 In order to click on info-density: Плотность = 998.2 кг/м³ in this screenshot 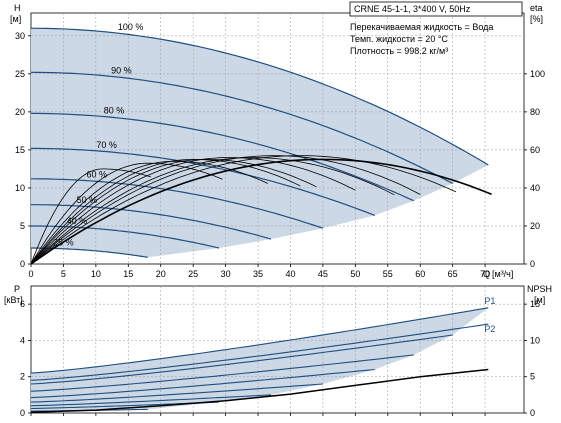, I will do `click(399, 51)`.